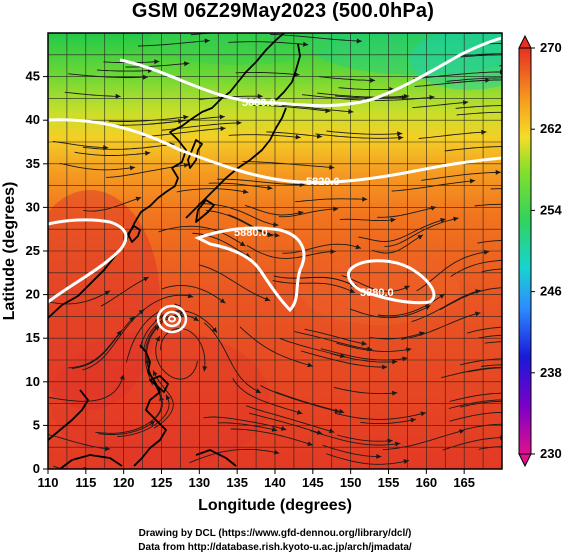 The image size is (566, 554). Describe the element at coordinates (37, 272) in the screenshot. I see `y-axis-ticks: 0 5 10 15 20 25 30 35 40 45` at that location.